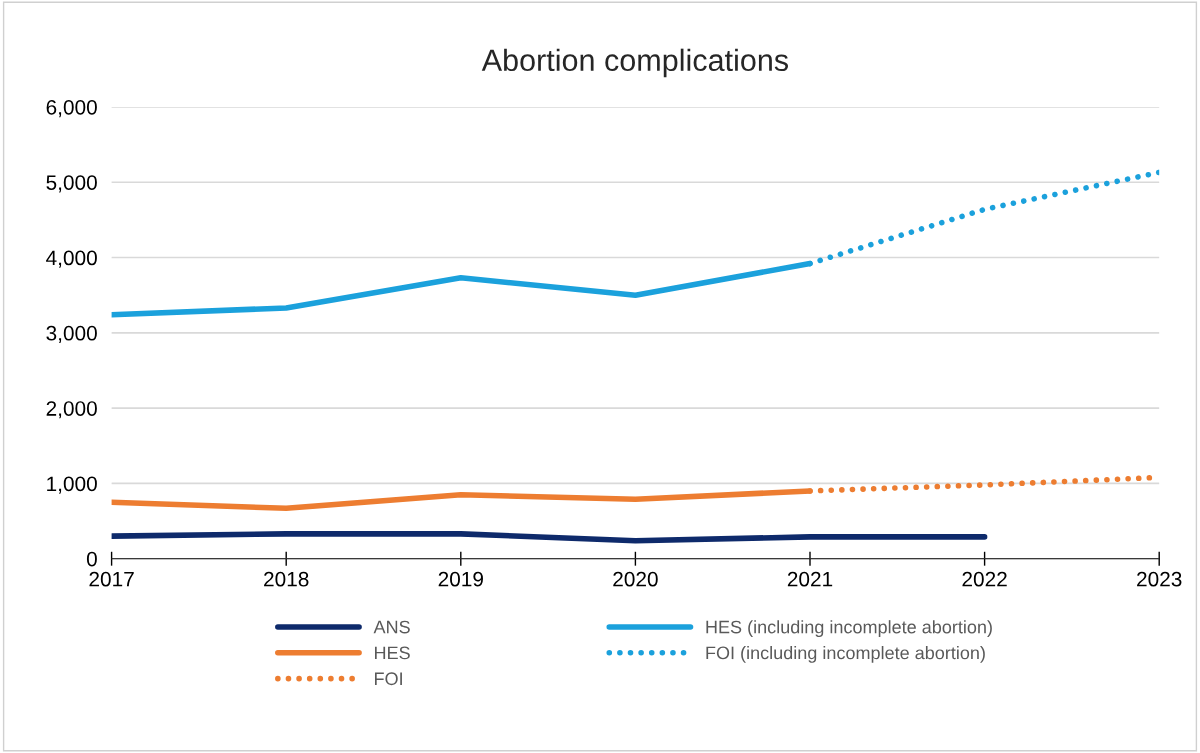 The image size is (1200, 753). What do you see at coordinates (388, 679) in the screenshot?
I see `legend-label: FOI` at bounding box center [388, 679].